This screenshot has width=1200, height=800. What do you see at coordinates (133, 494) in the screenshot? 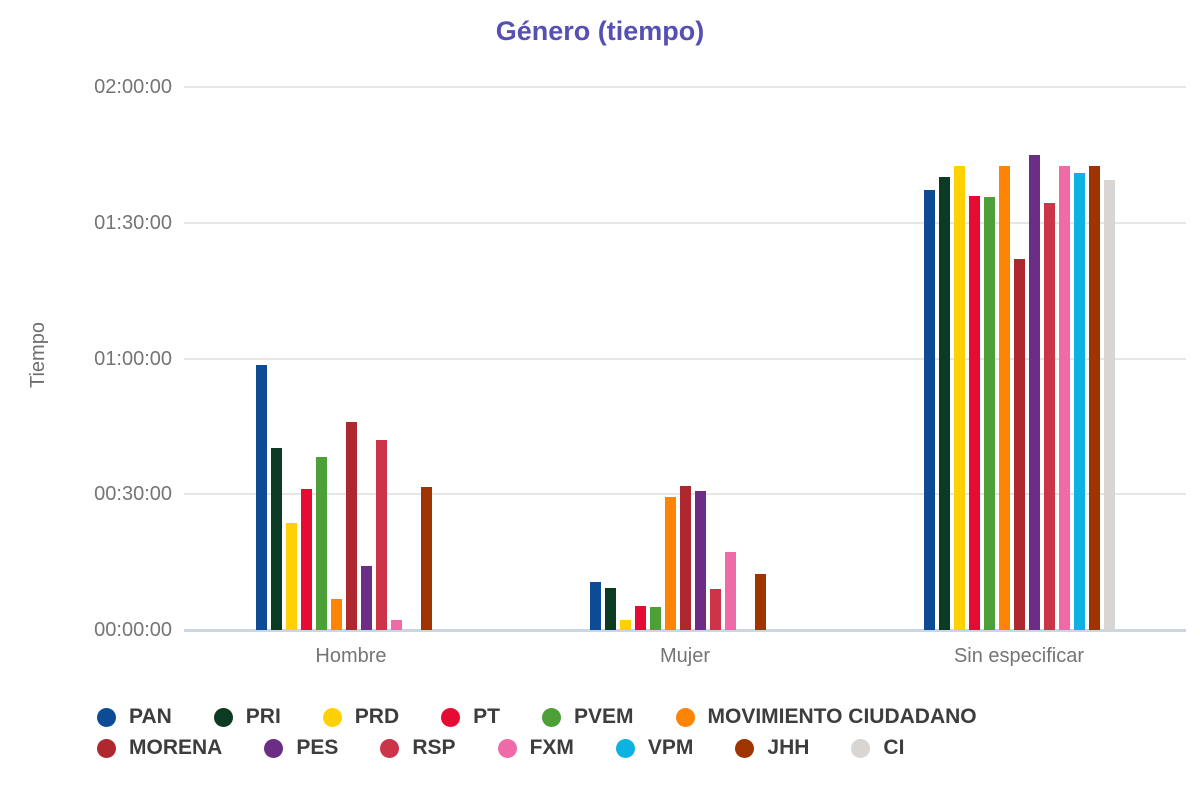
I see `y-tick-label-00-30-00: 00:30:00` at bounding box center [133, 494].